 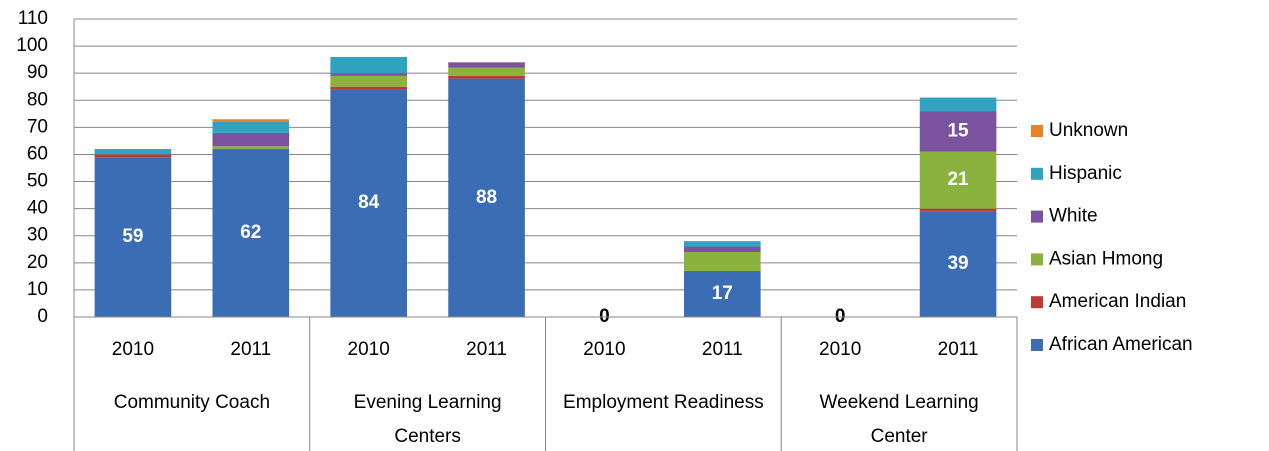 I want to click on data-label: 39, so click(x=957, y=263).